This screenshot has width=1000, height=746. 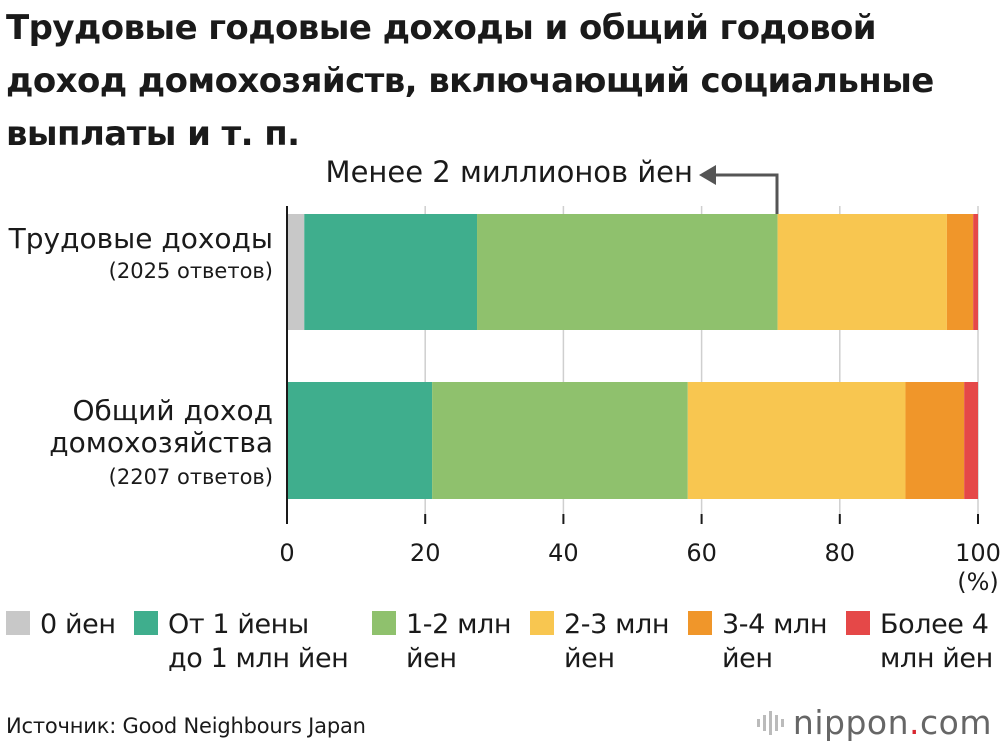 I want to click on source-note: Источник: Good Neighbours Japan, so click(x=186, y=726).